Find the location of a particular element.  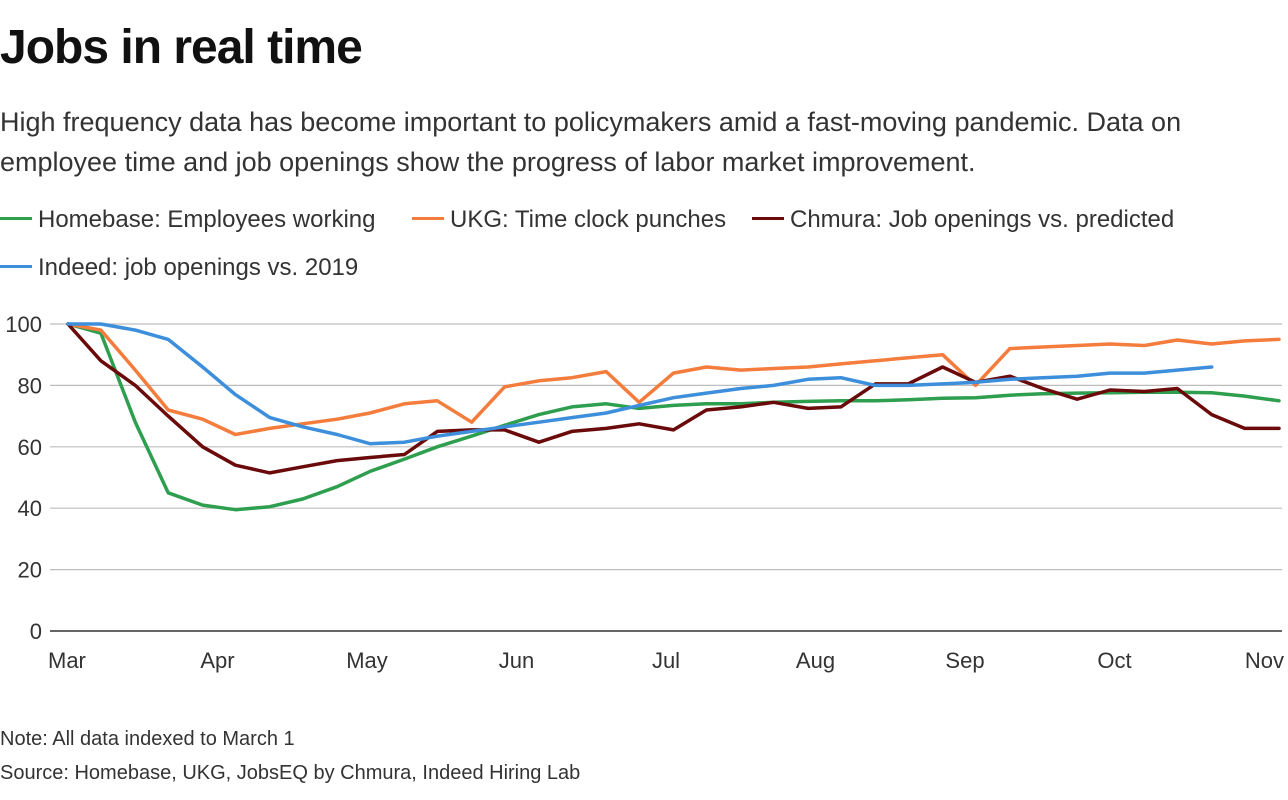

legend-item-ukg: UKG: Time clock punches is located at coordinates (569, 220).